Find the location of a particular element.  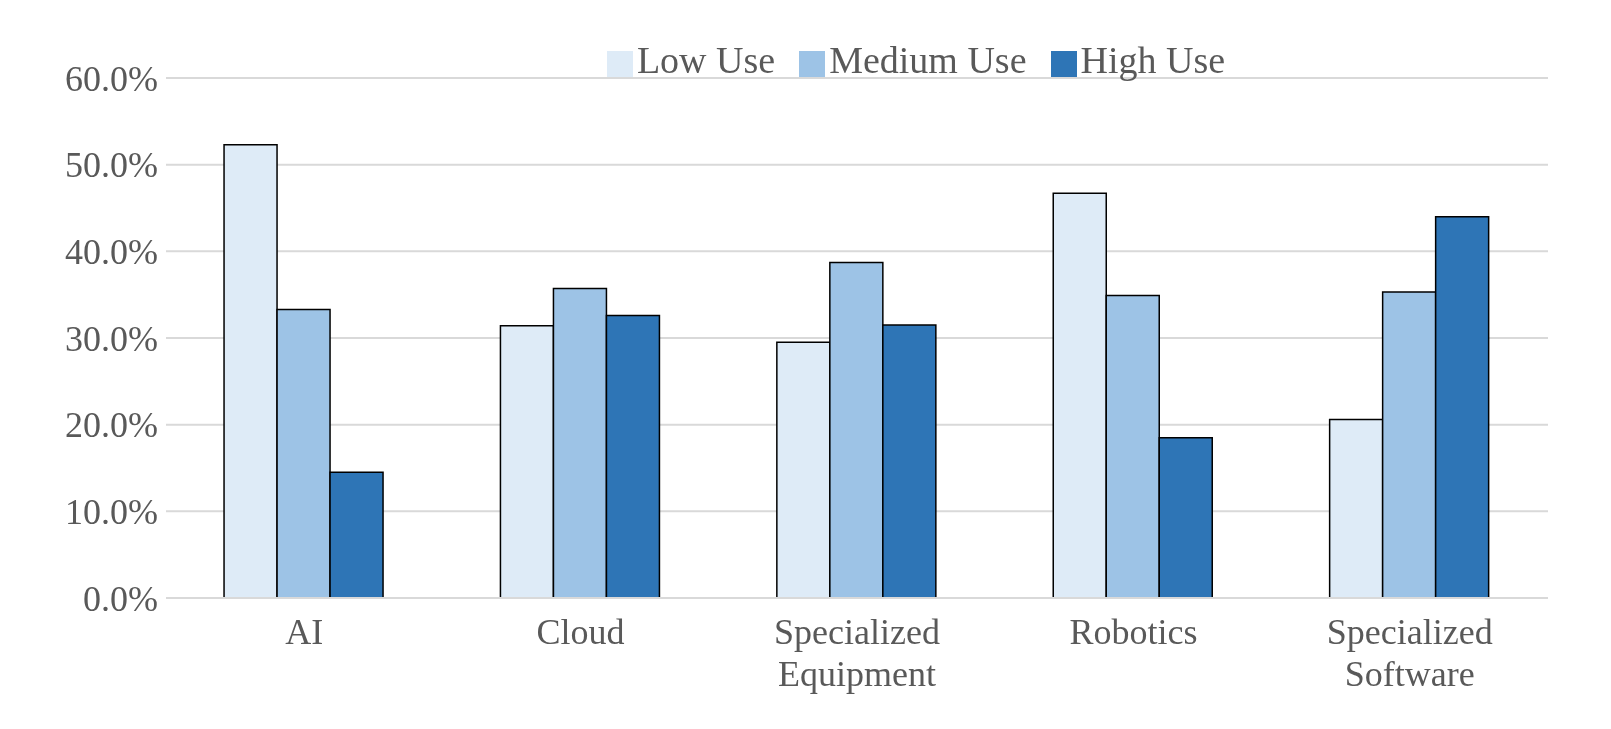

y-tick-label: 0.0% is located at coordinates (120, 598).